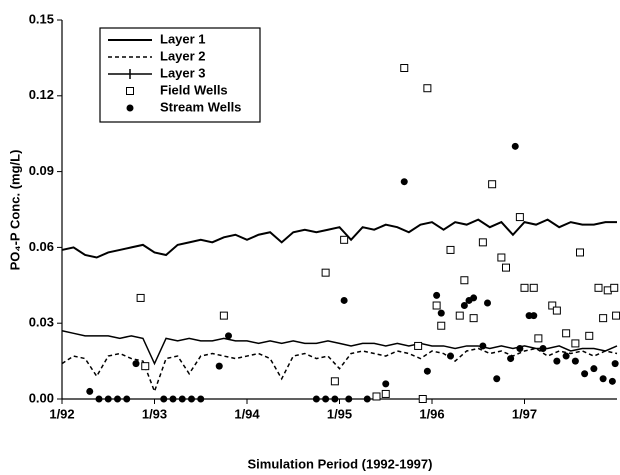 The width and height of the screenshot is (620, 475). I want to click on x-tick-label: 1/95, so click(339, 413).